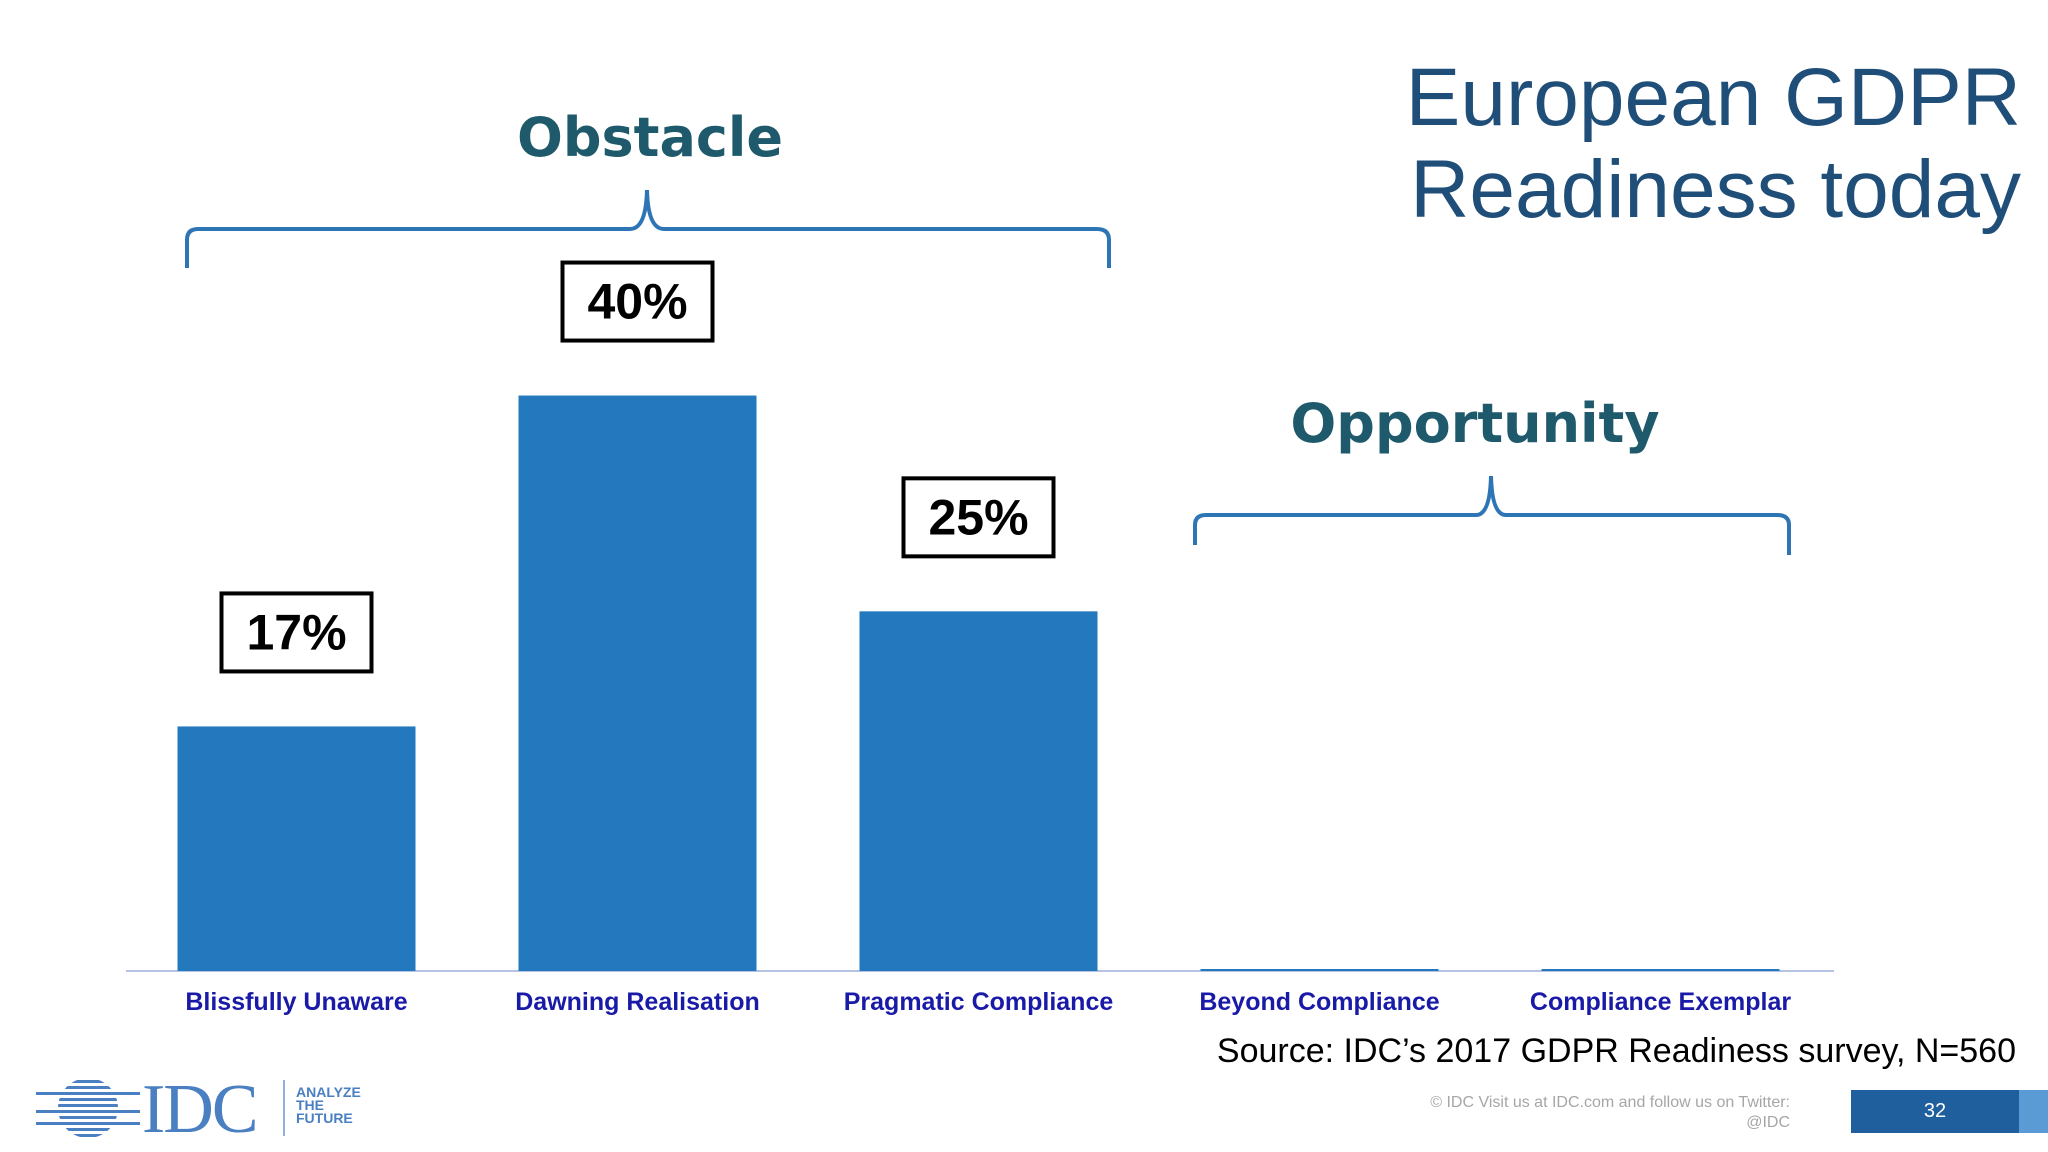 The width and height of the screenshot is (2048, 1152). Describe the element at coordinates (2033, 1111) in the screenshot. I see `page-number-accent` at that location.